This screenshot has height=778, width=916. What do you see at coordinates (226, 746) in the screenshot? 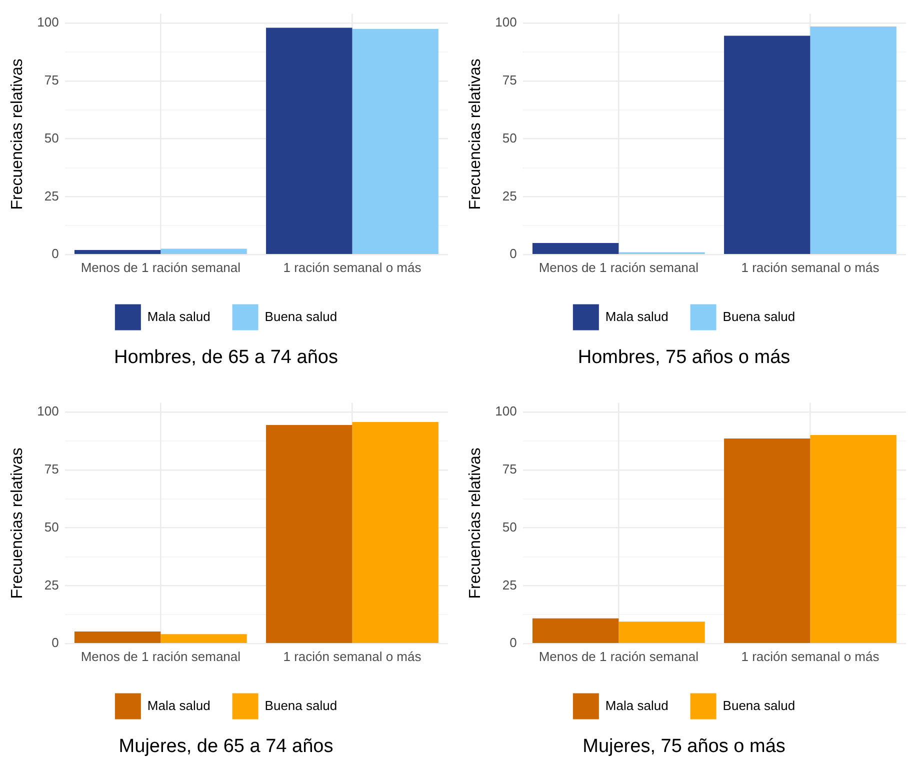
I see `text: Mujeres, de 65 a 74 años` at bounding box center [226, 746].